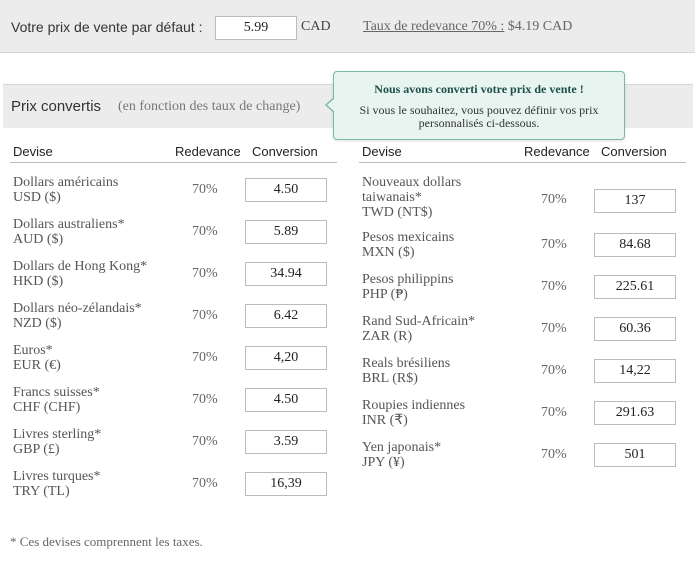 The width and height of the screenshot is (695, 582). Describe the element at coordinates (80, 274) in the screenshot. I see `currency-name: Dollars de Hong Kong* HKD ($)` at that location.